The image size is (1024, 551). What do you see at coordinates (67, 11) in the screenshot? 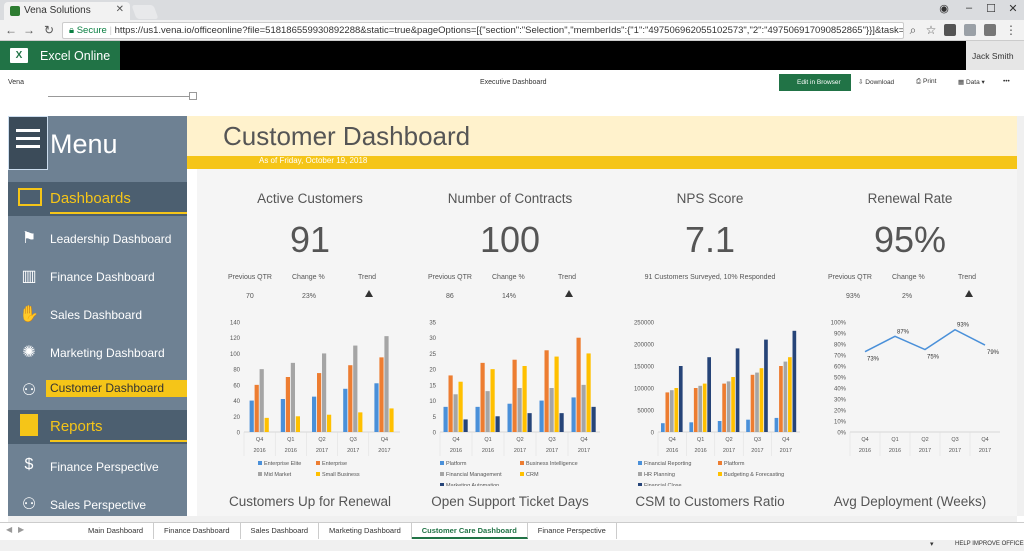
I see `browser-tab: Vena Solutions ✕` at bounding box center [67, 11].